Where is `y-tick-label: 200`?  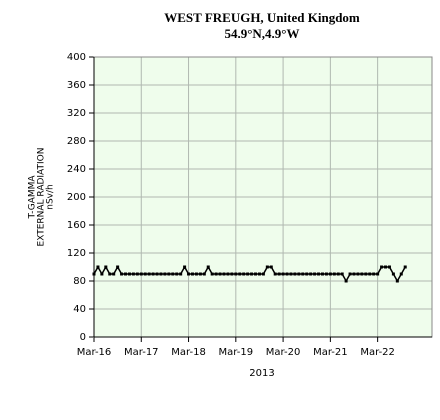
y-tick-label: 200 is located at coordinates (76, 197).